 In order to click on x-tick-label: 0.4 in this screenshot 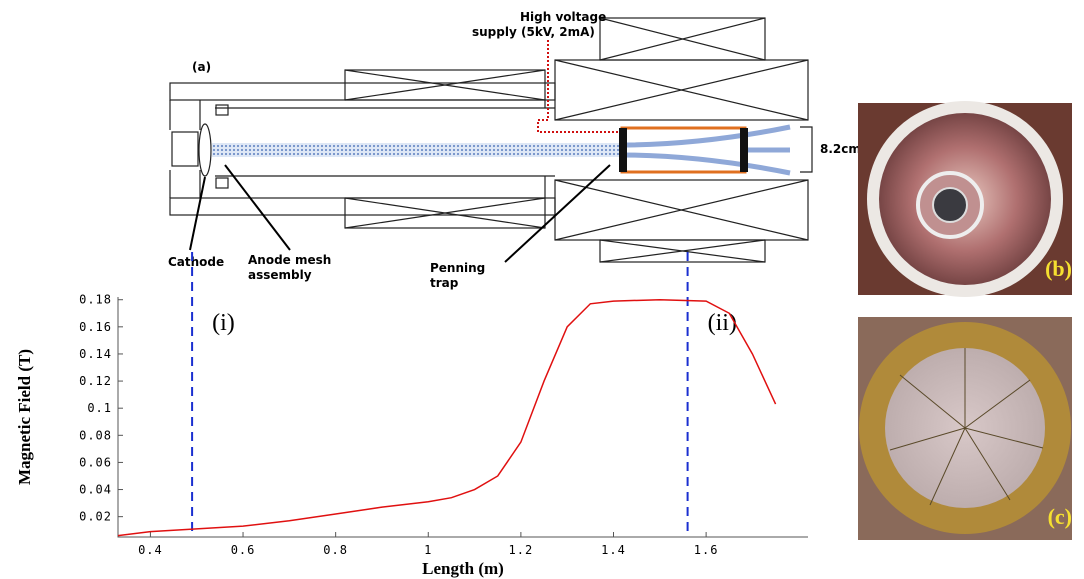, I will do `click(150, 550)`.